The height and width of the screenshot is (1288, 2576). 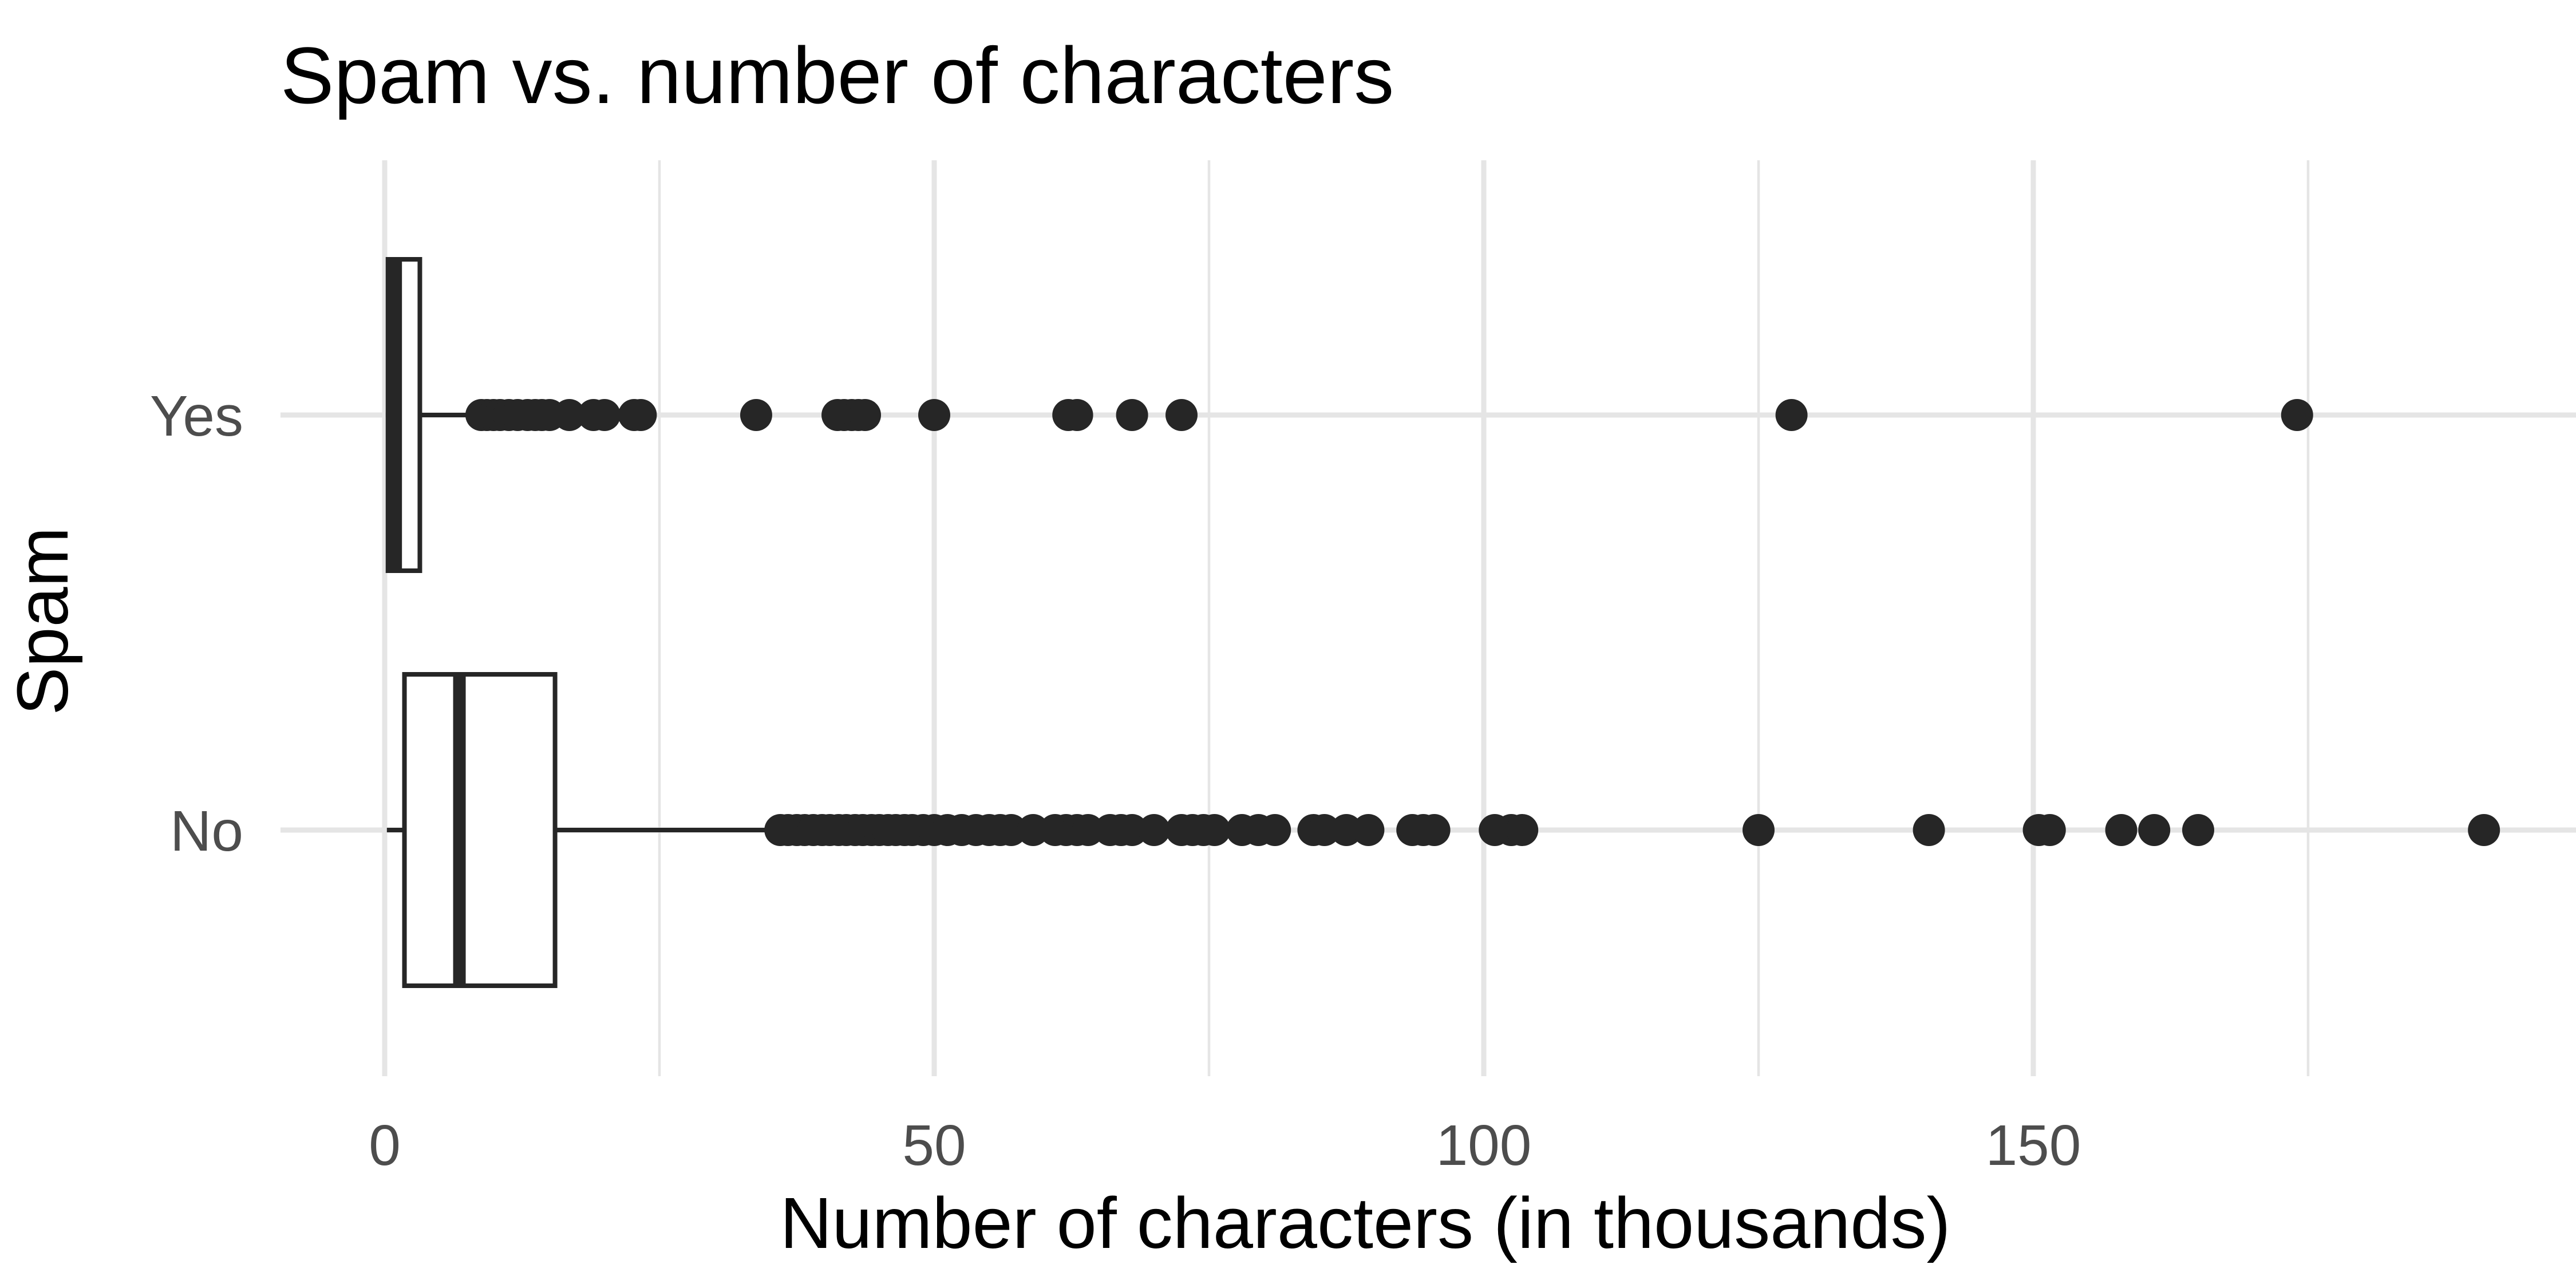 What do you see at coordinates (206, 831) in the screenshot?
I see `y-tick-label: No` at bounding box center [206, 831].